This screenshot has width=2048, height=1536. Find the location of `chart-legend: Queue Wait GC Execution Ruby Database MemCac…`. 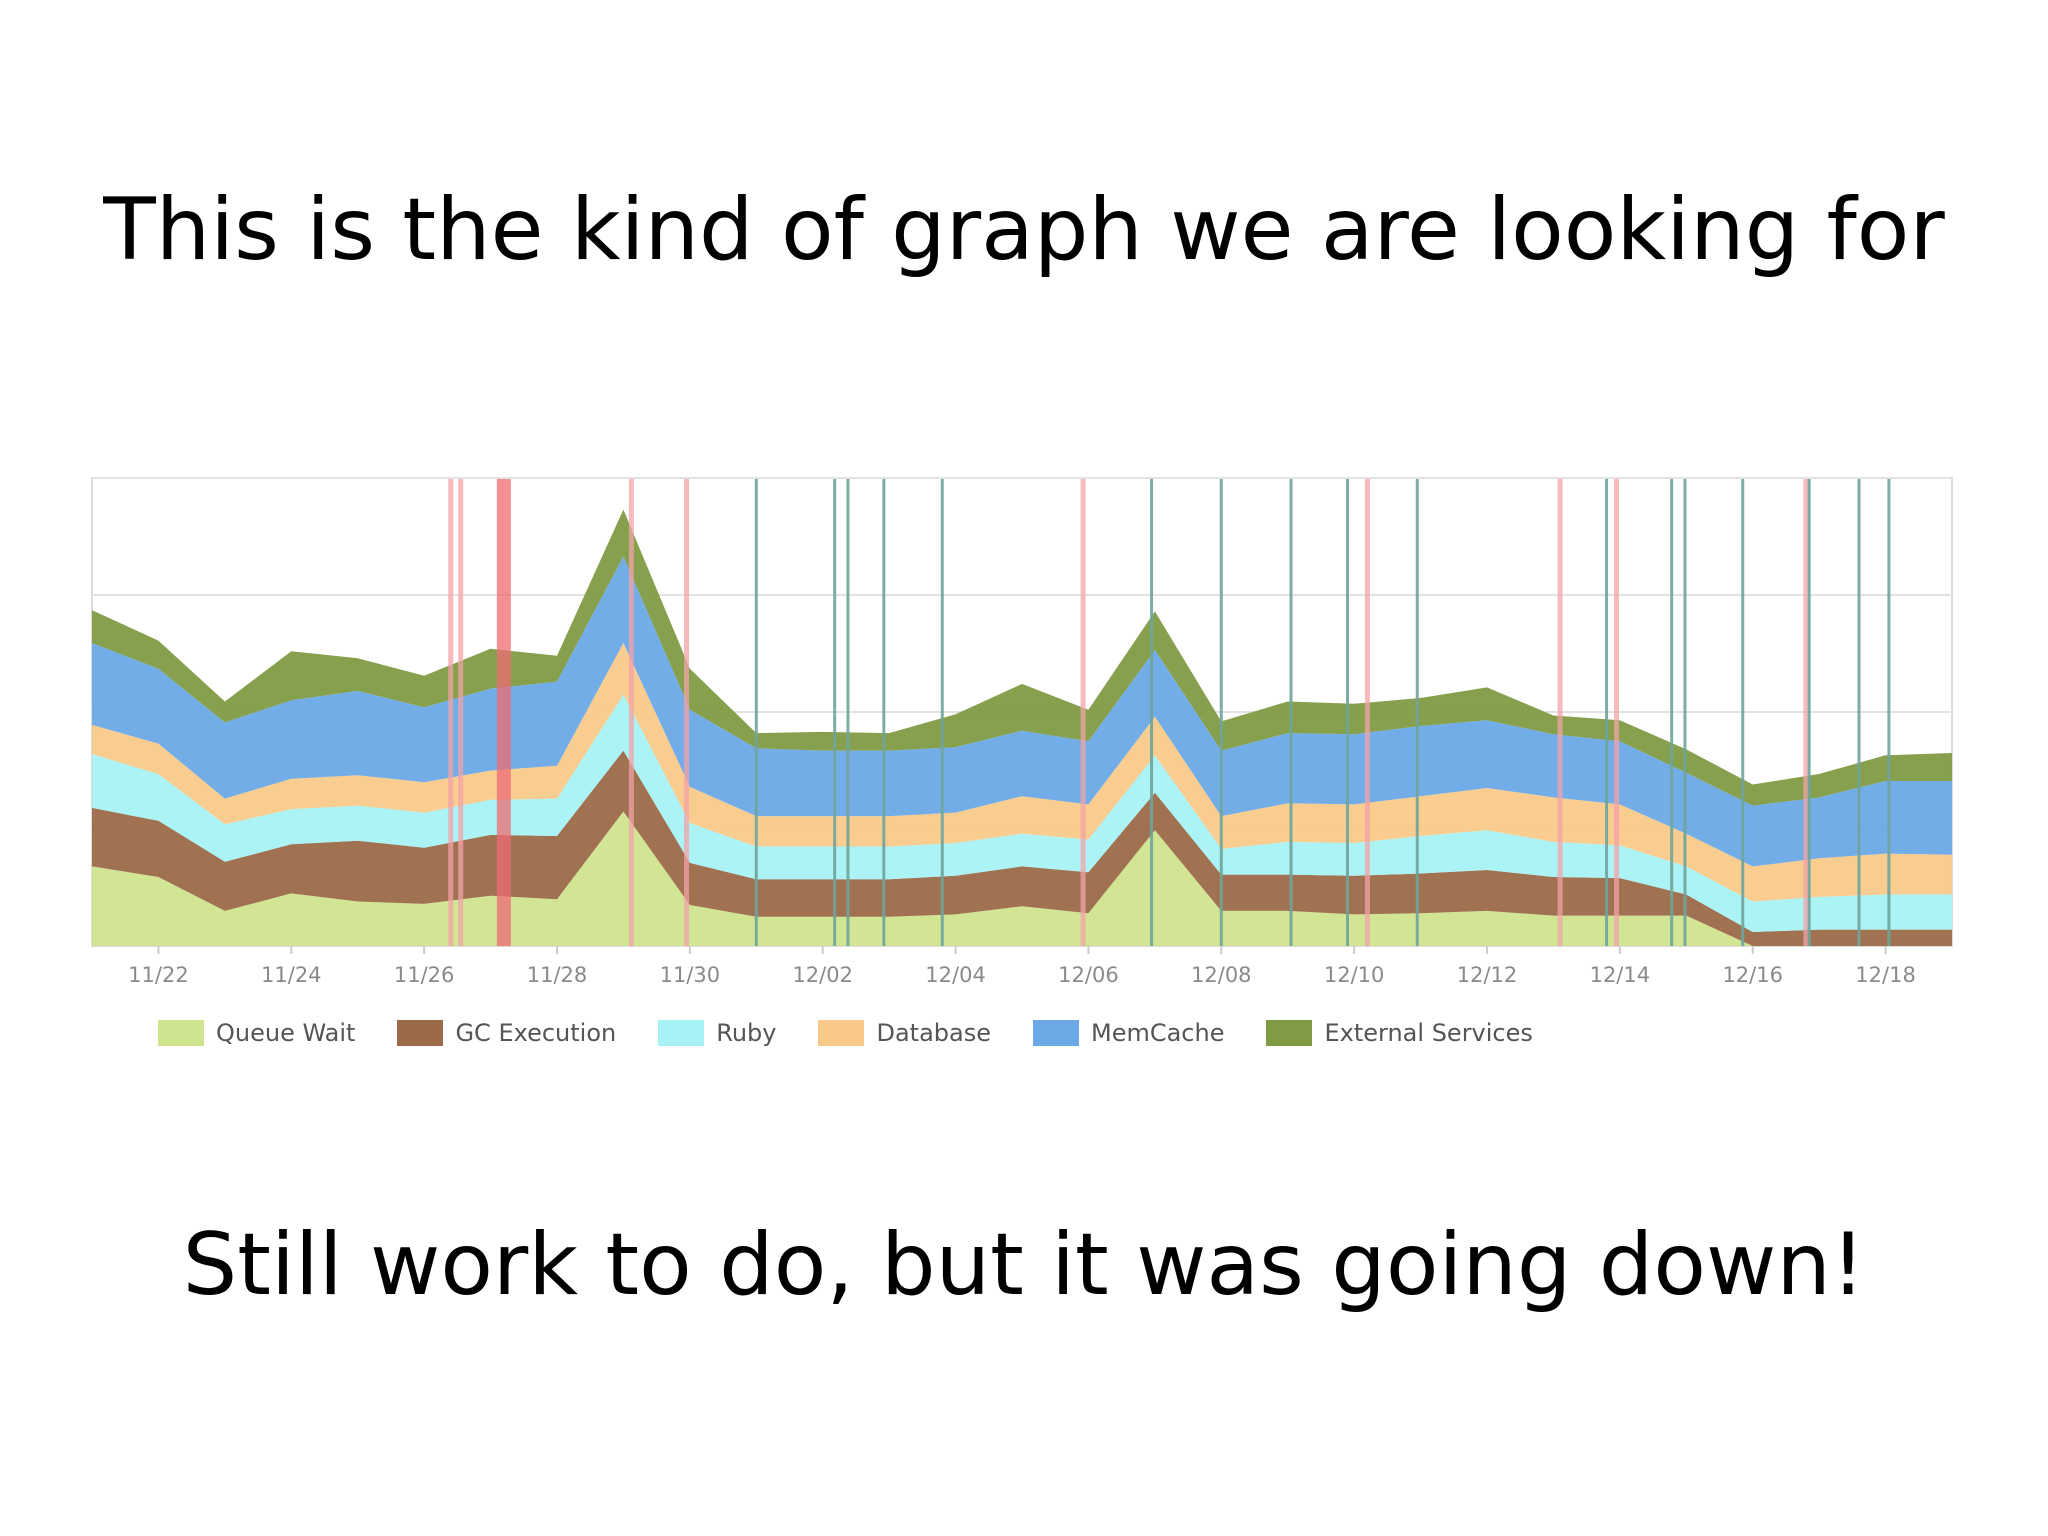

chart-legend: Queue Wait GC Execution Ruby Database MemCac… is located at coordinates (866, 1033).